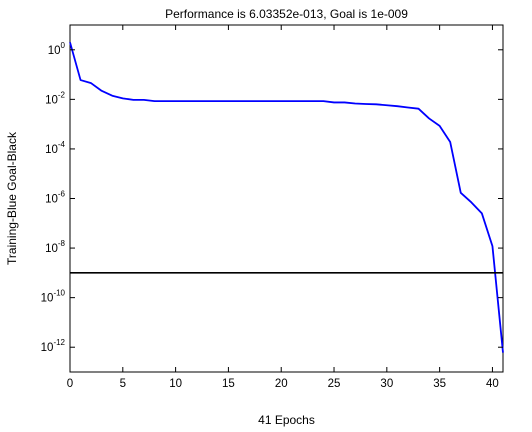 Image resolution: width=532 pixels, height=432 pixels. What do you see at coordinates (281, 384) in the screenshot?
I see `x-tick-label: 20` at bounding box center [281, 384].